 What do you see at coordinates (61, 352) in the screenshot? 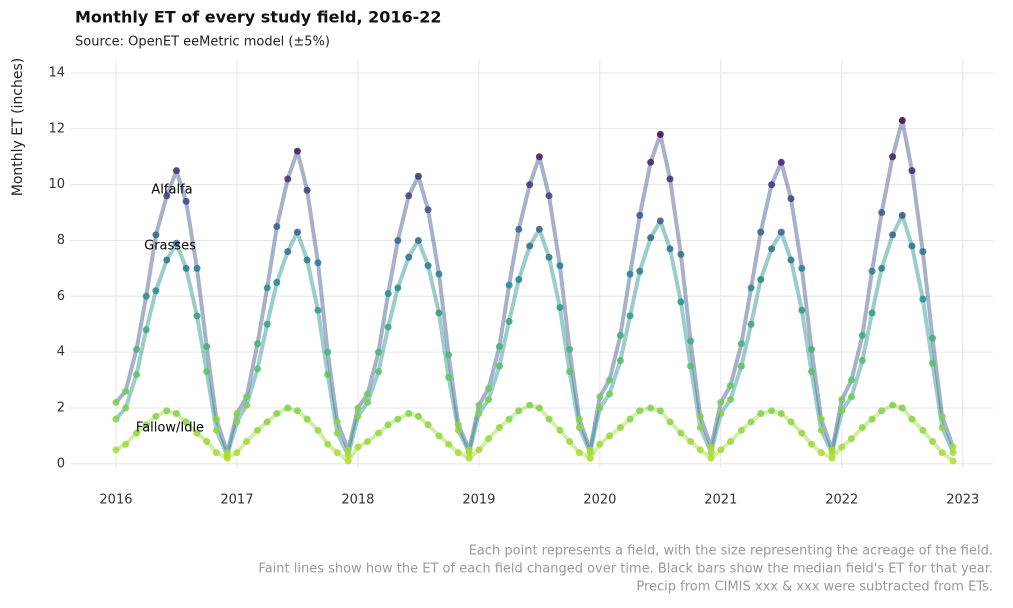
I see `y-tick-label: 4` at bounding box center [61, 352].